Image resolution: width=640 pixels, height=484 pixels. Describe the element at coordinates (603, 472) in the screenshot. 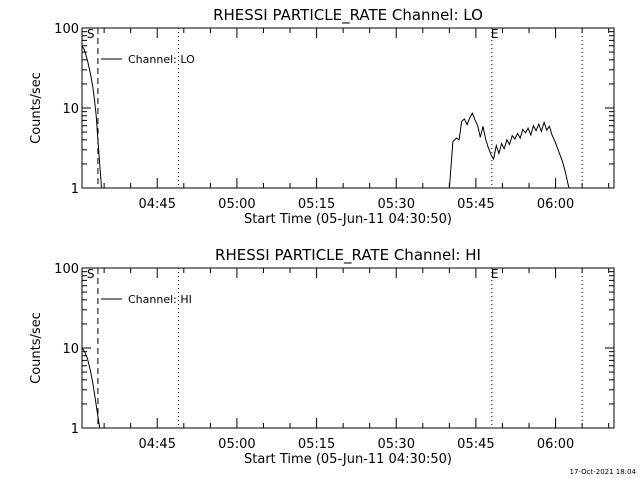

I see `footer-date-stamp: 17-Oct-2021 18:04` at that location.